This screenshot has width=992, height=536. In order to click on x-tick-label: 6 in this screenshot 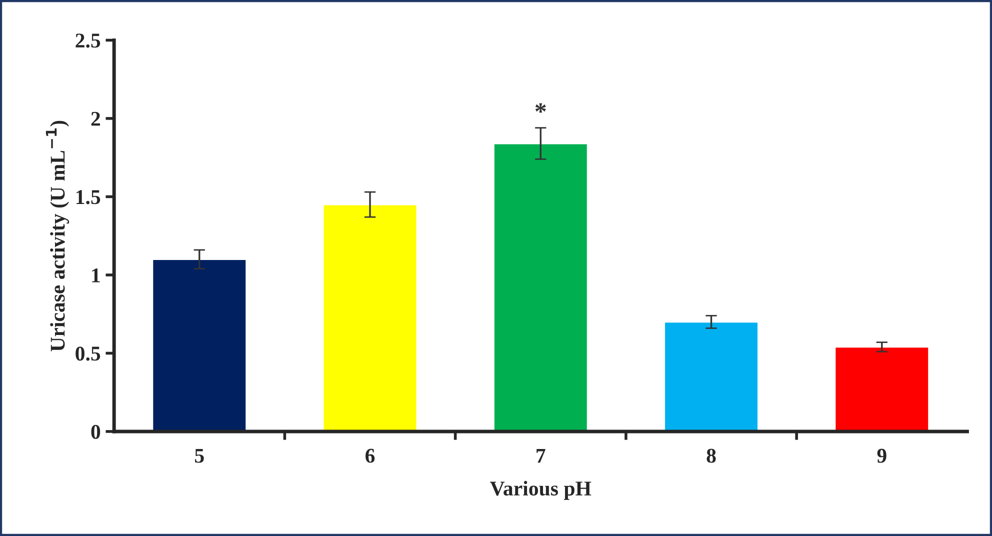, I will do `click(370, 455)`.